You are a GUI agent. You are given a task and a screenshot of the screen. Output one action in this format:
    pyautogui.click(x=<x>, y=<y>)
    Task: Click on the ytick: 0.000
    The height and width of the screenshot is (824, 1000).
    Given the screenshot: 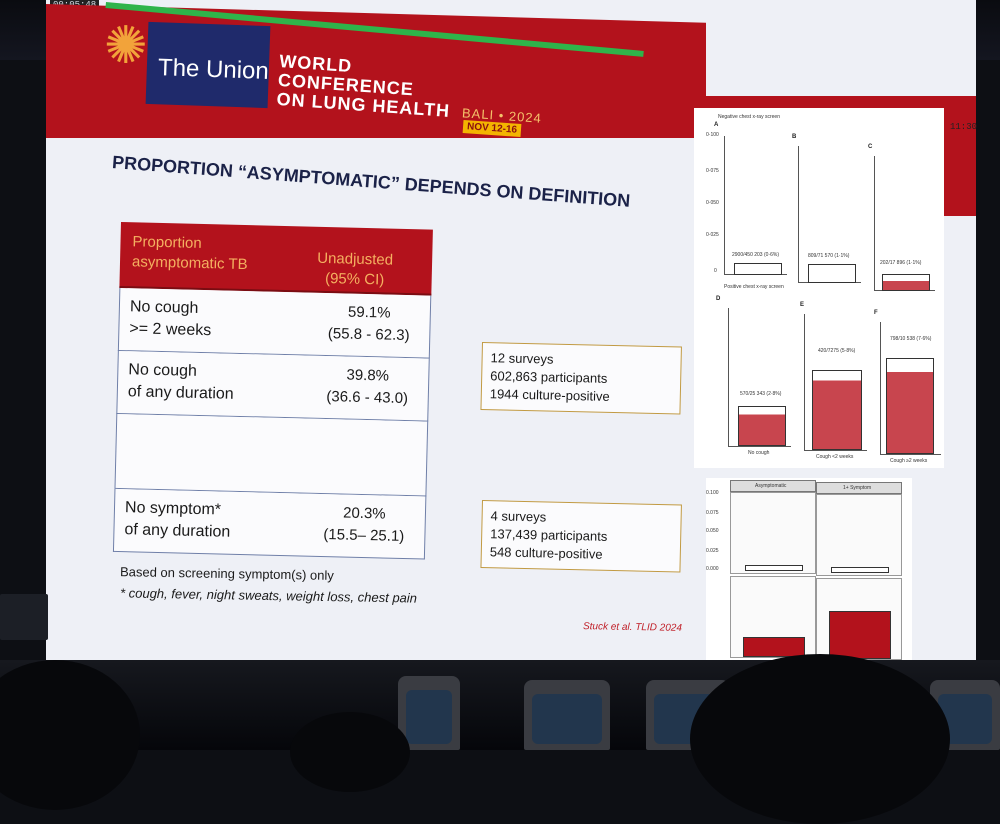 What is the action you would take?
    pyautogui.click(x=712, y=569)
    